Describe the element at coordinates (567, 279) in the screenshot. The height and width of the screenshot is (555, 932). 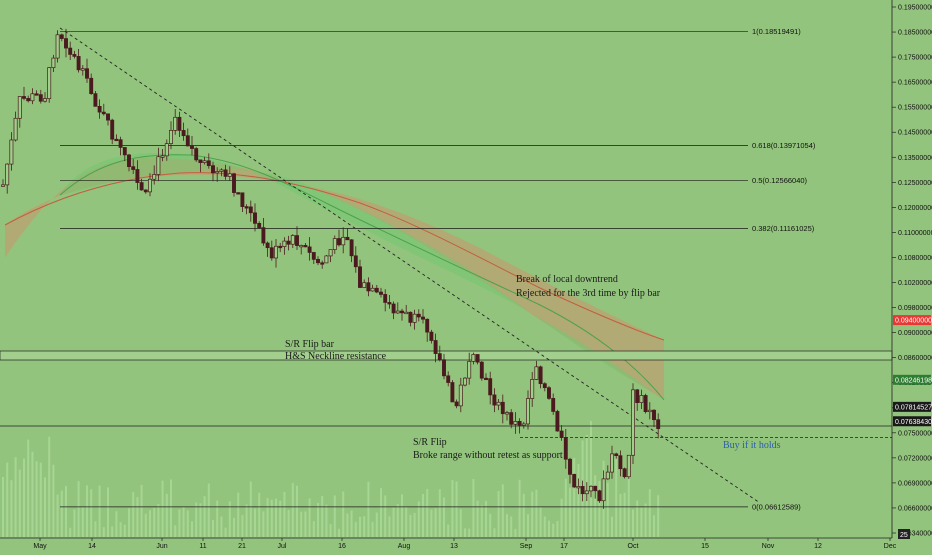
I see `breakout-note-line1: Break of local downtrend` at that location.